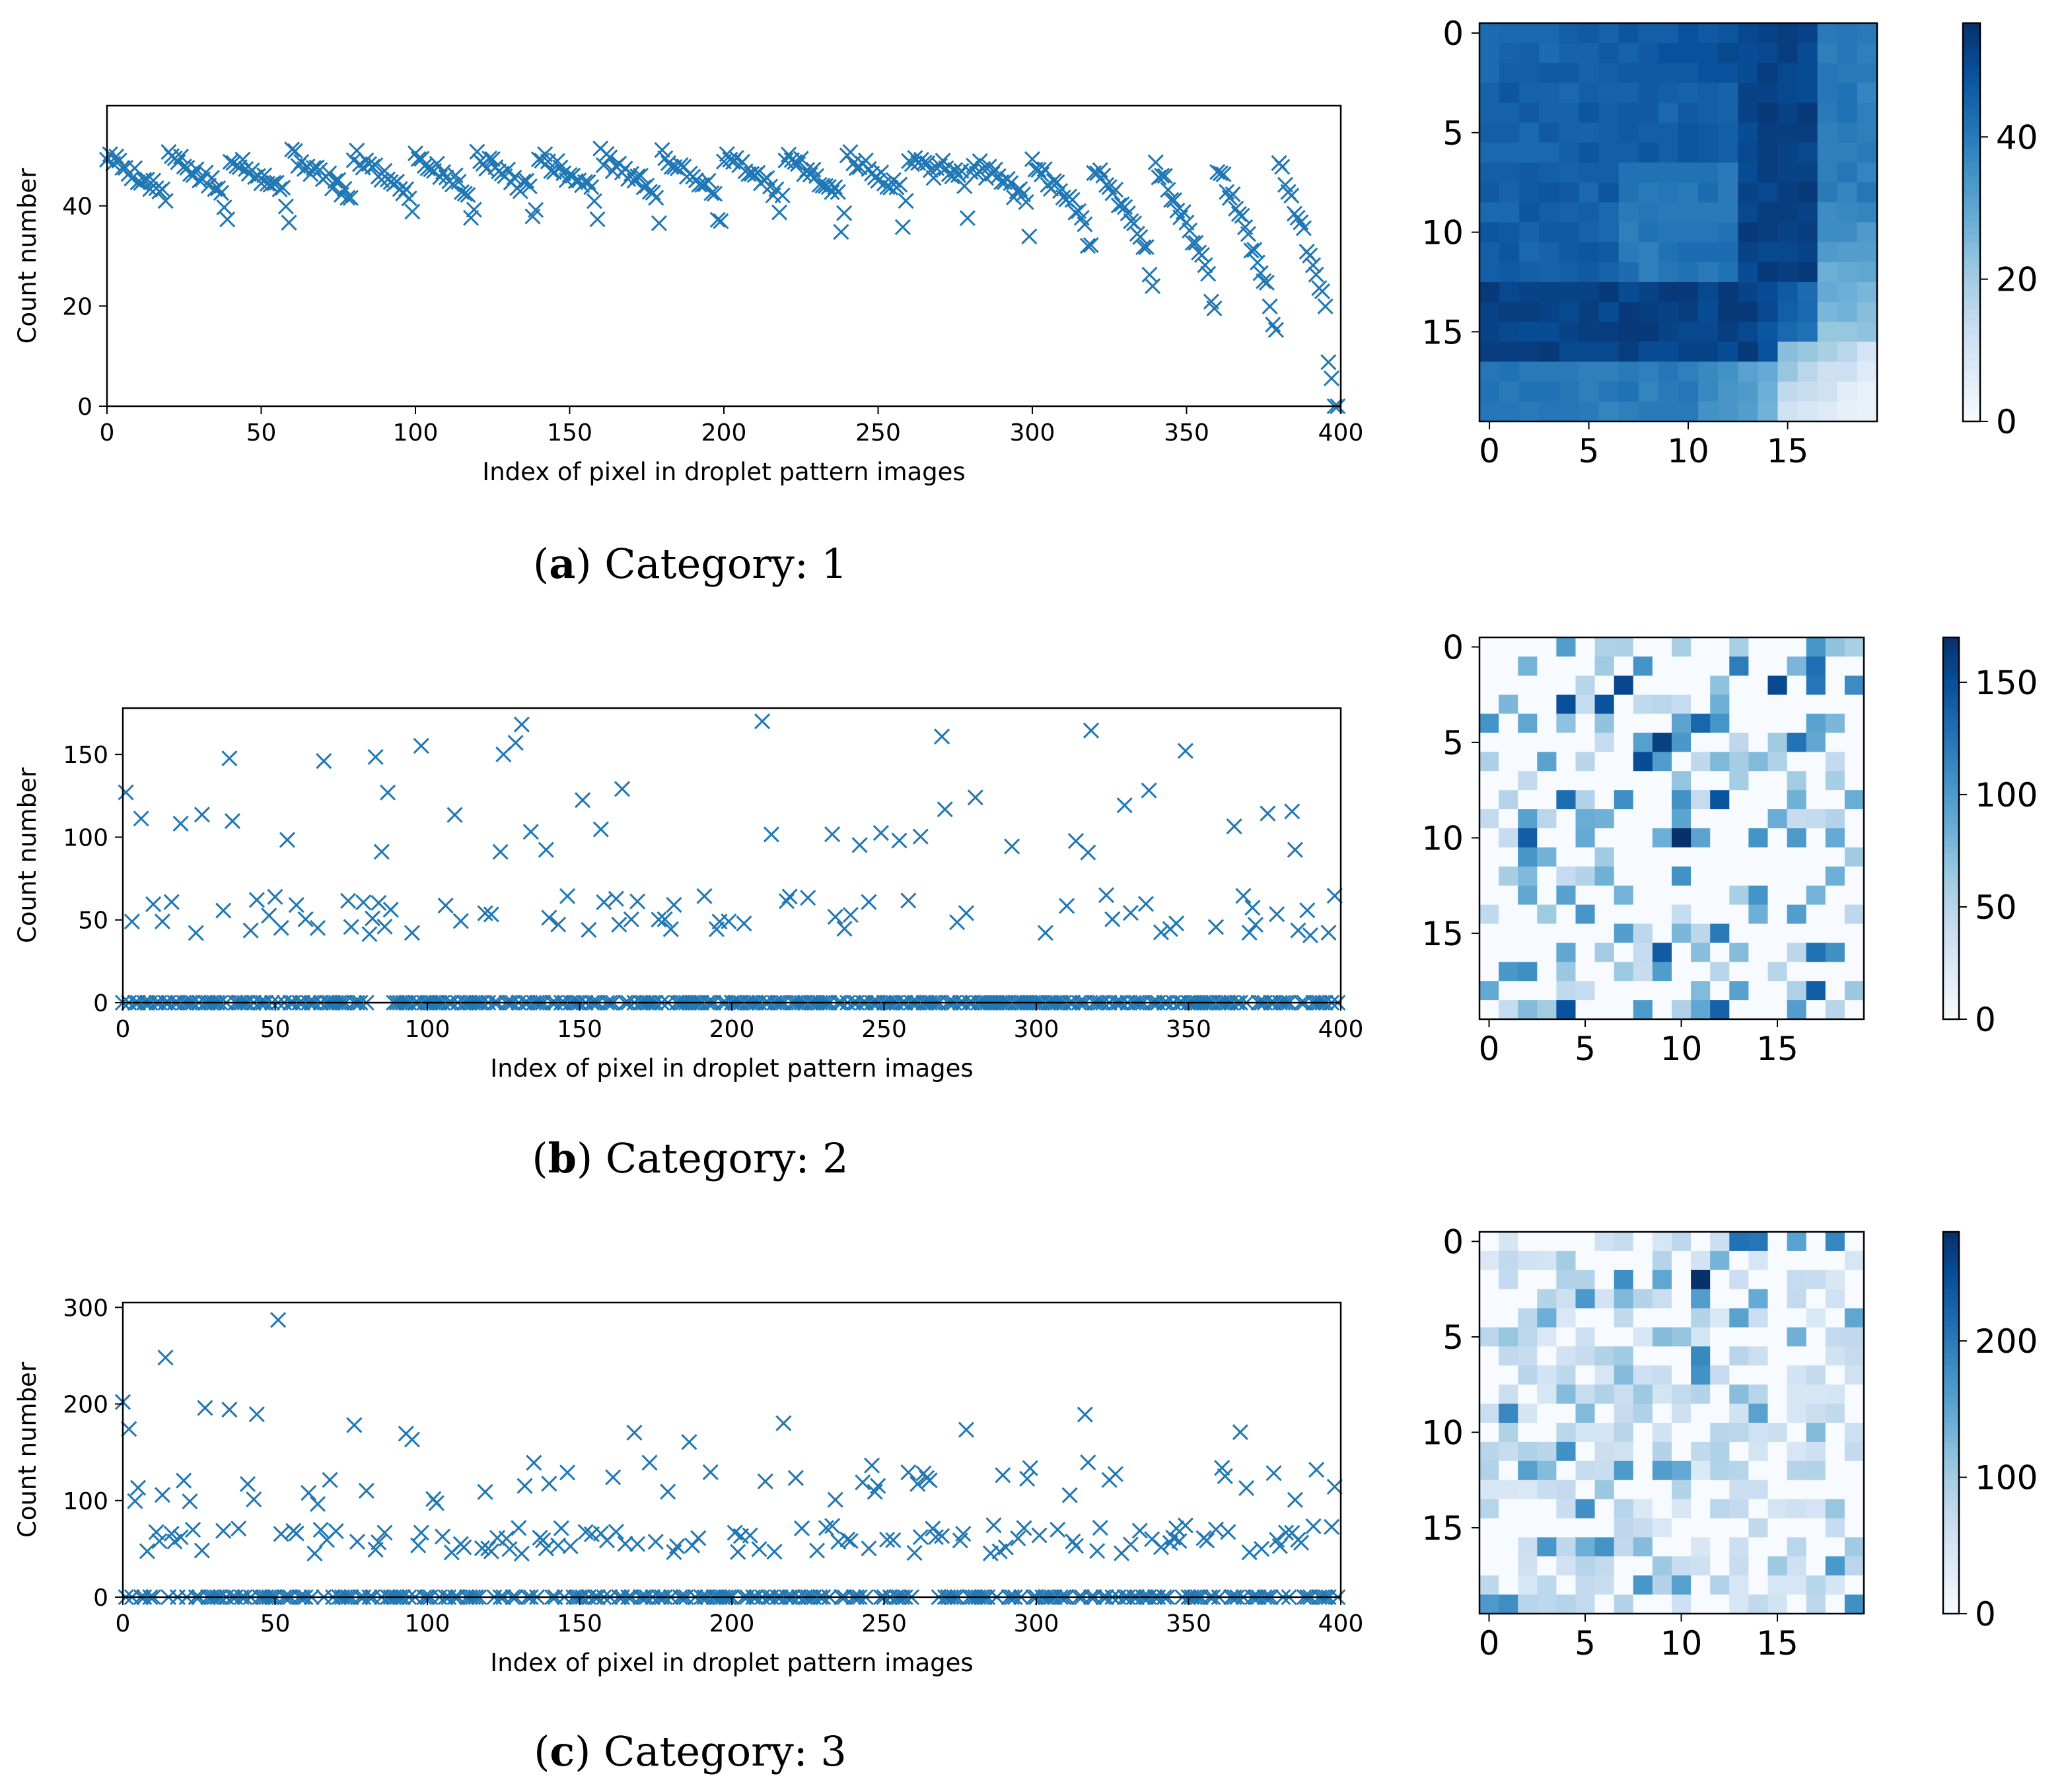 Image resolution: width=2064 pixels, height=1792 pixels. Describe the element at coordinates (1489, 1049) in the screenshot. I see `heatmap-x-tick-label: 0` at that location.